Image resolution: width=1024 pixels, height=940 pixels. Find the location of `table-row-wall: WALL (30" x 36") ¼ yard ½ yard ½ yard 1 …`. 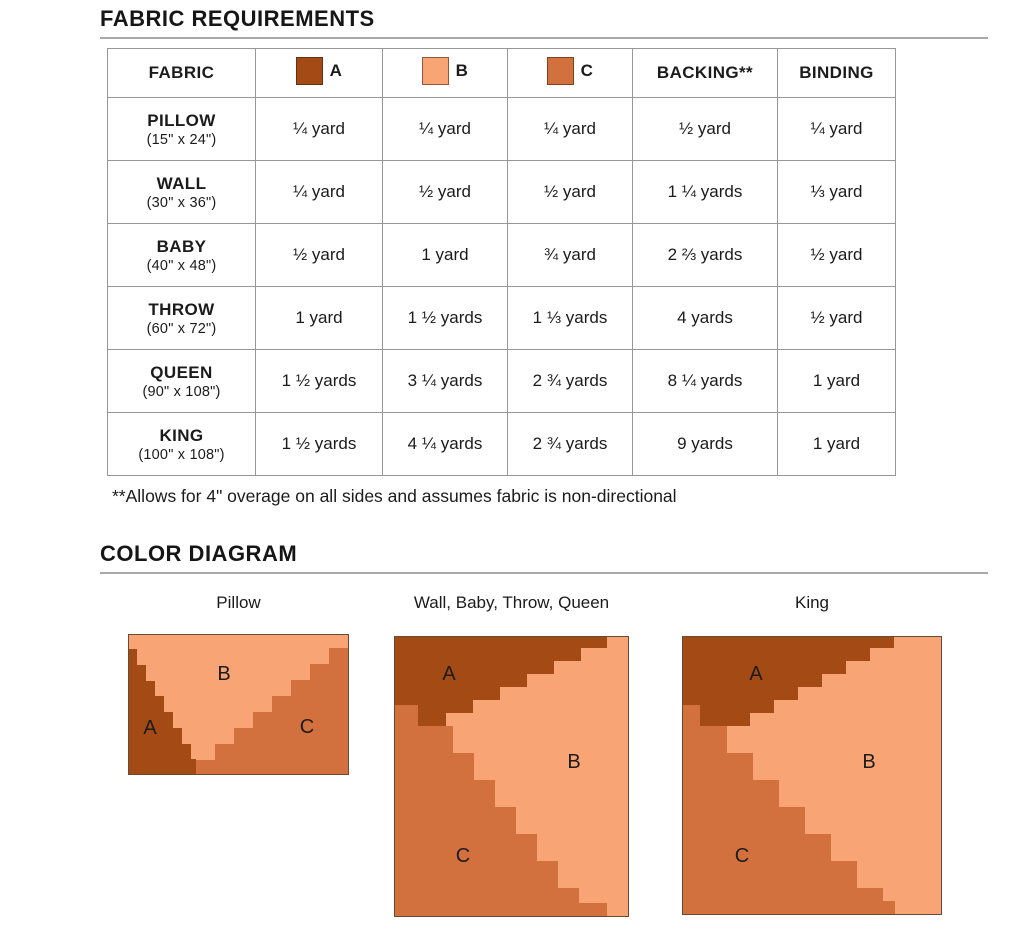

table-row-wall: WALL (30" x 36") ¼ yard ½ yard ½ yard 1 … is located at coordinates (501, 192).